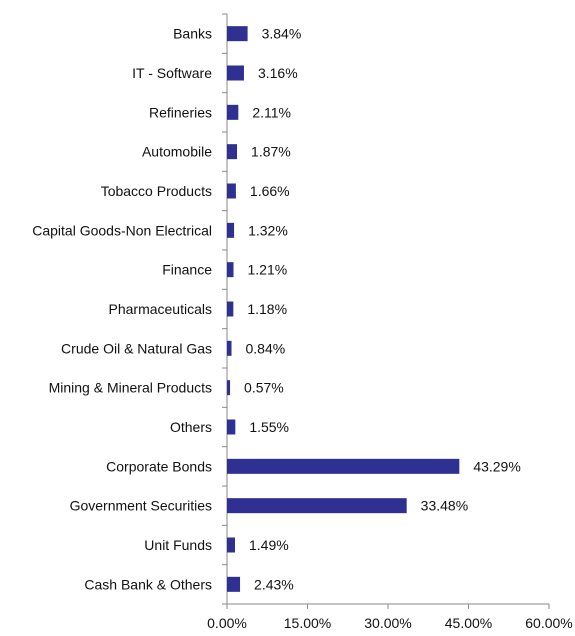  Describe the element at coordinates (191, 427) in the screenshot. I see `category-label: Others` at that location.